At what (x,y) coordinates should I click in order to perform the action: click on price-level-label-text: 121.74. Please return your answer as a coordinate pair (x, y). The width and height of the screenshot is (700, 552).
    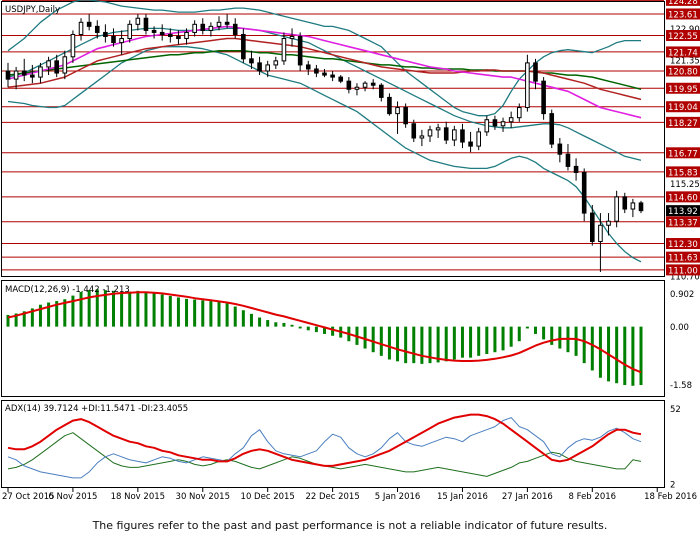
    Looking at the image, I should click on (683, 53).